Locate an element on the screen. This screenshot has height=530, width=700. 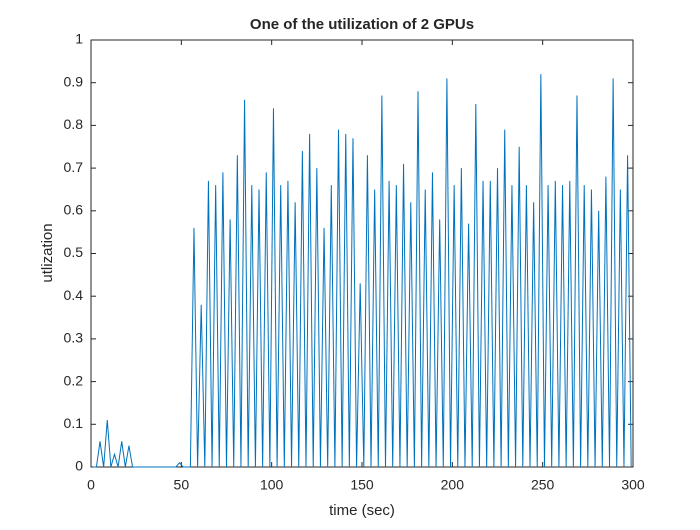
y-axis-label: utlization is located at coordinates (47, 252).